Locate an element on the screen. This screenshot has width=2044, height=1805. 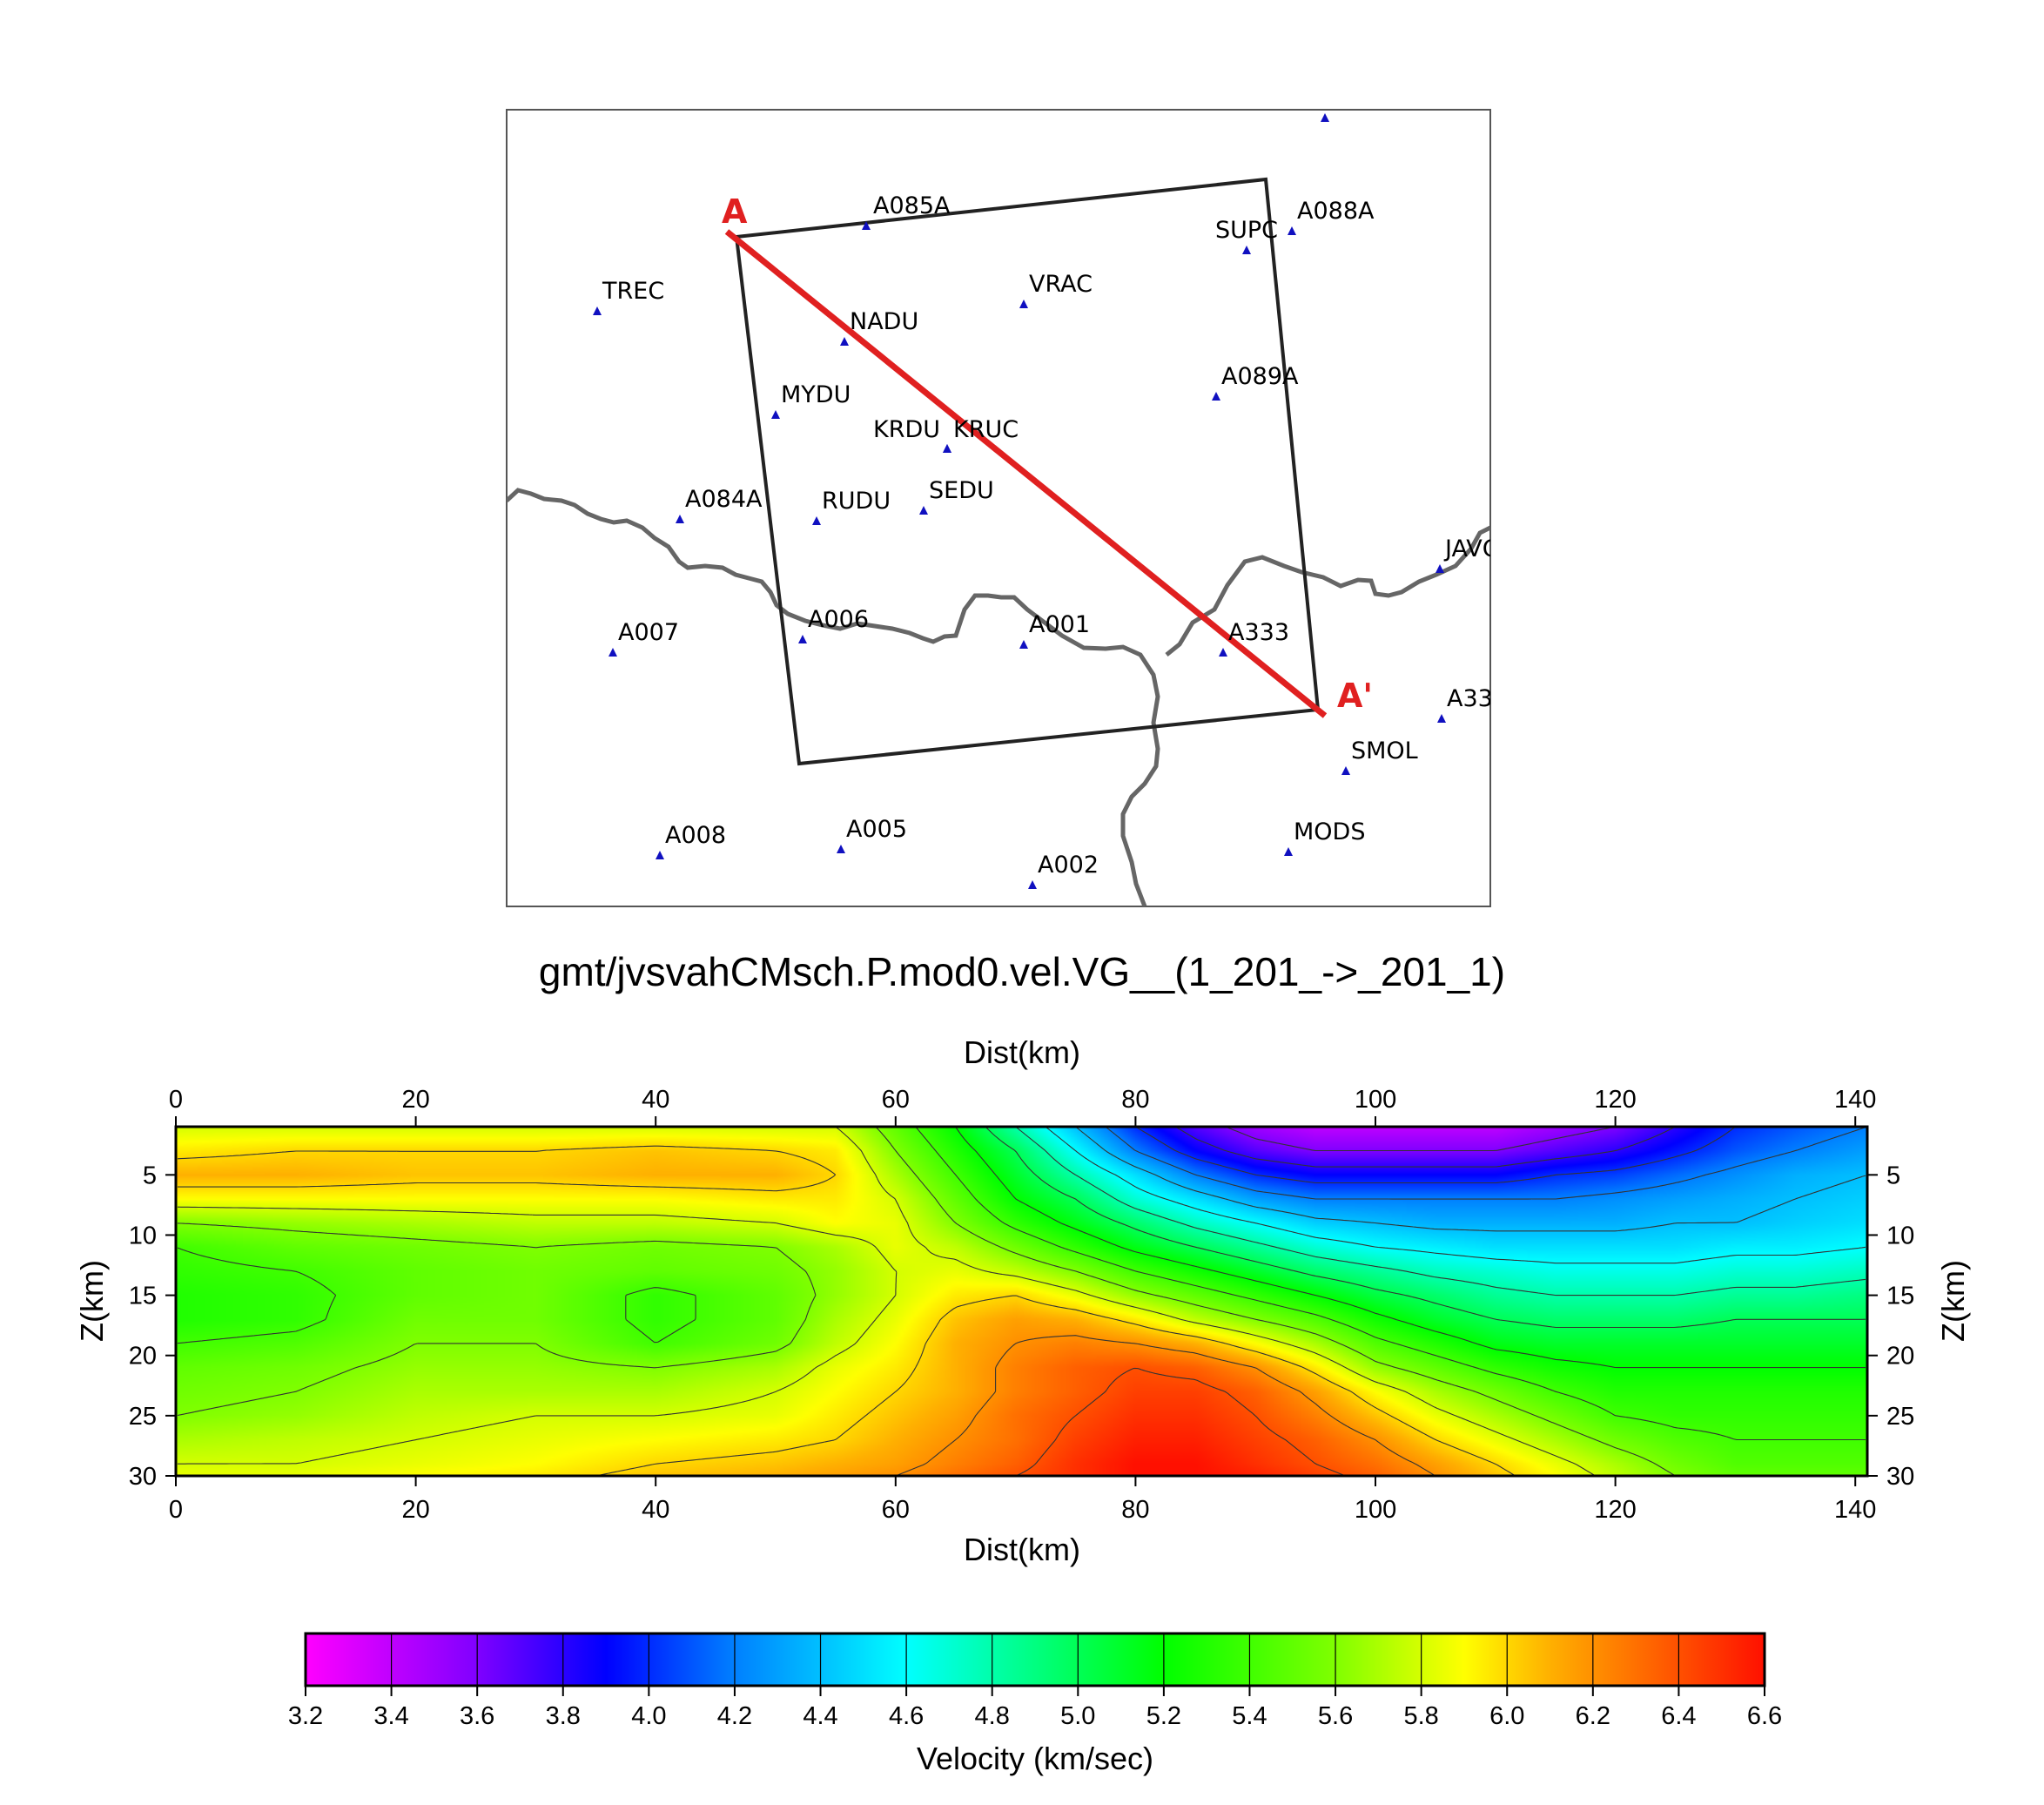
station-label: A33 is located at coordinates (1470, 698).